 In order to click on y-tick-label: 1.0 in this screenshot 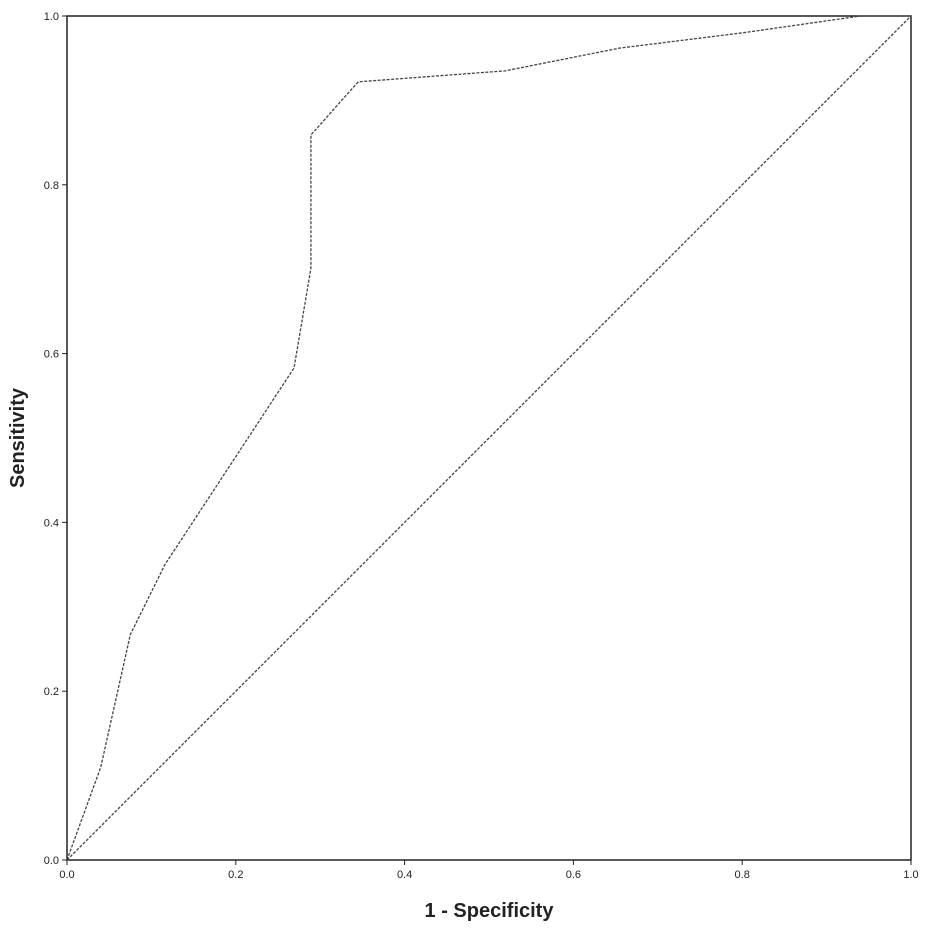, I will do `click(51, 17)`.